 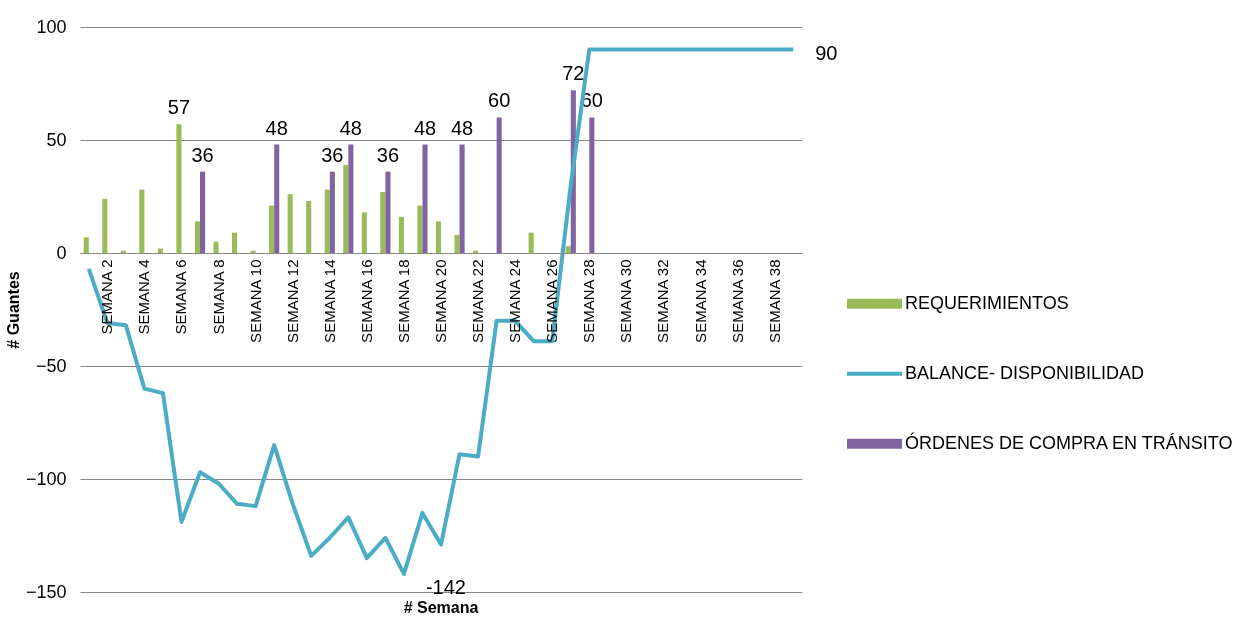 I want to click on data-label: 90, so click(x=826, y=52).